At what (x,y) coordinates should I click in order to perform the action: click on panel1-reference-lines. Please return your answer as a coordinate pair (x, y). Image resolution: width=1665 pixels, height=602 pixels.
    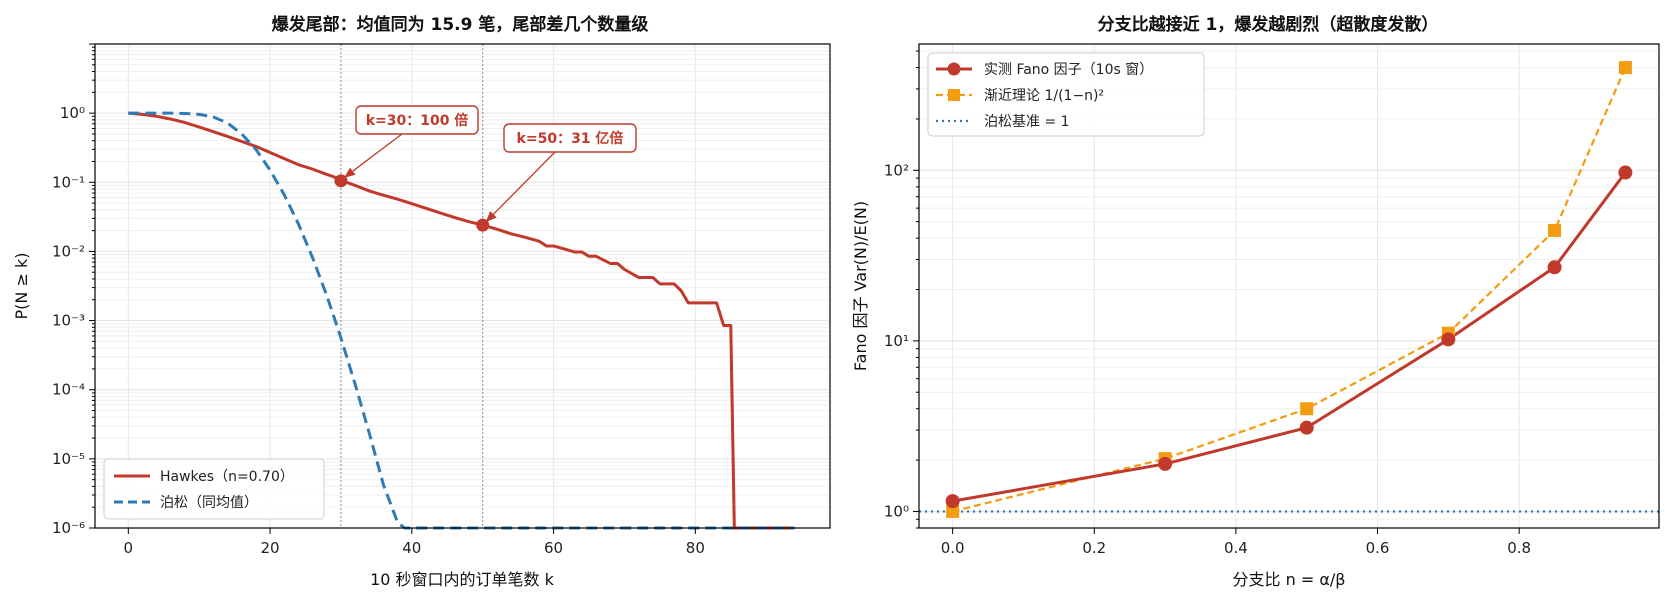
    Looking at the image, I should click on (412, 286).